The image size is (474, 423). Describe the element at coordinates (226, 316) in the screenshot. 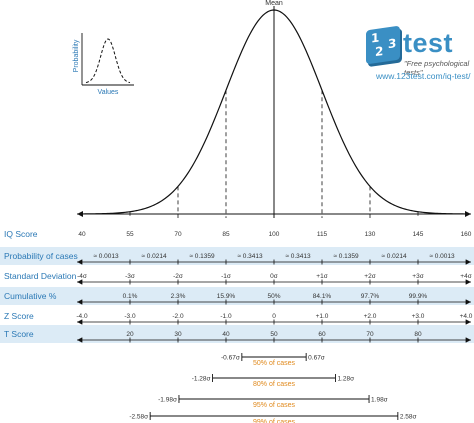

I see `row-value: -1.0` at that location.